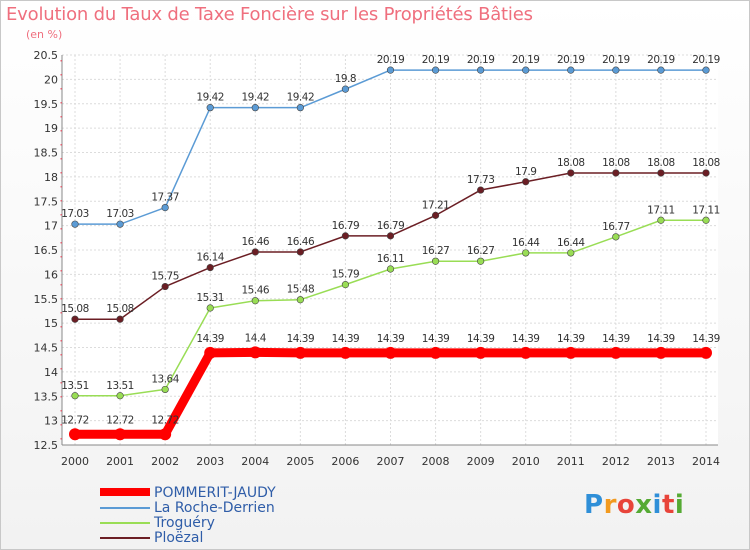 The width and height of the screenshot is (750, 550). Describe the element at coordinates (125, 538) in the screenshot. I see `legend-swatch-ploezal` at that location.